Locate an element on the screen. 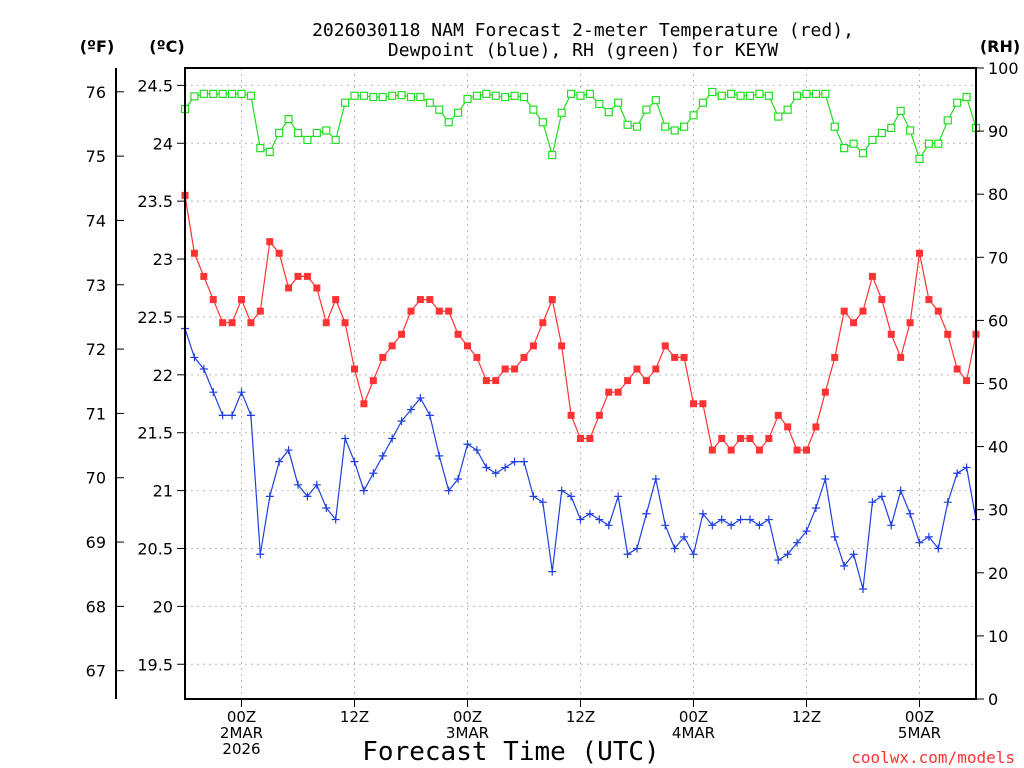  tick-label-rh: 100 is located at coordinates (1003, 68).